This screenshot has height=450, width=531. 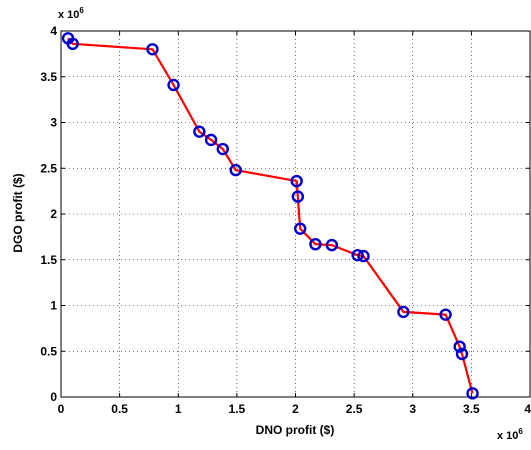 I want to click on x-exponent-label: x 106, so click(x=510, y=434).